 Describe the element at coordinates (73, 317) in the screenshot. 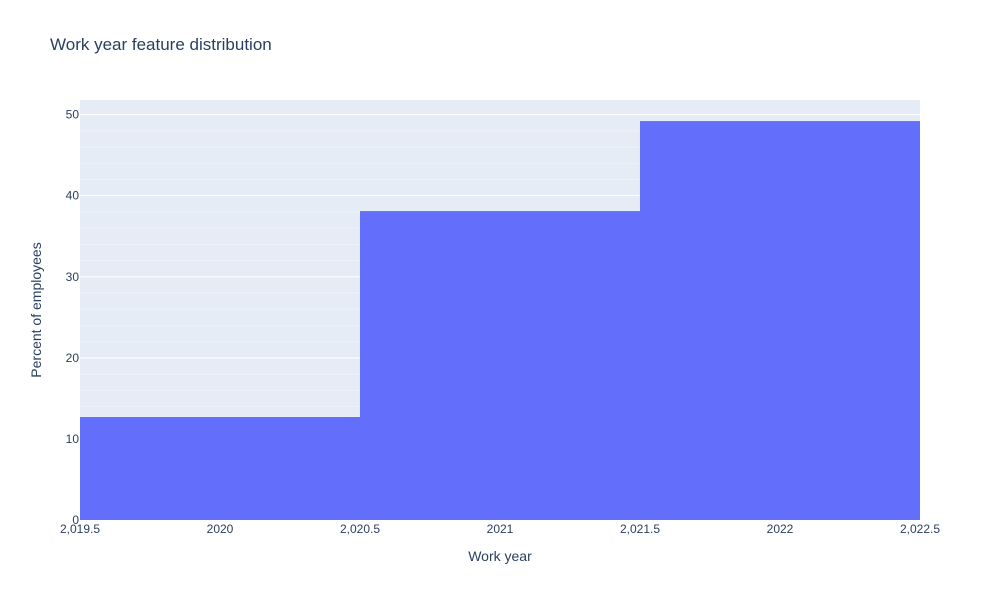

I see `y-axis-ticks: 0 10 20 30 40 50` at that location.